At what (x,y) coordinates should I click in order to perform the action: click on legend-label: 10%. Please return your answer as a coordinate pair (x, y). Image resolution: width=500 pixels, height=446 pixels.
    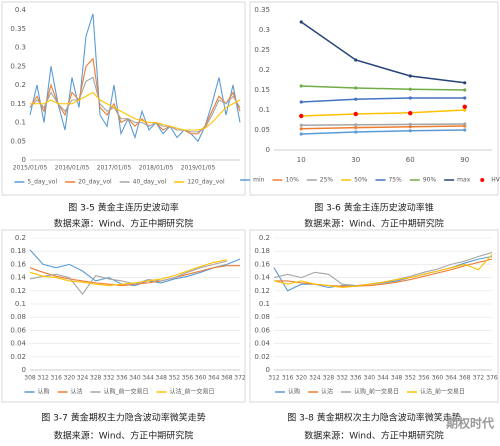
    Looking at the image, I should click on (292, 180).